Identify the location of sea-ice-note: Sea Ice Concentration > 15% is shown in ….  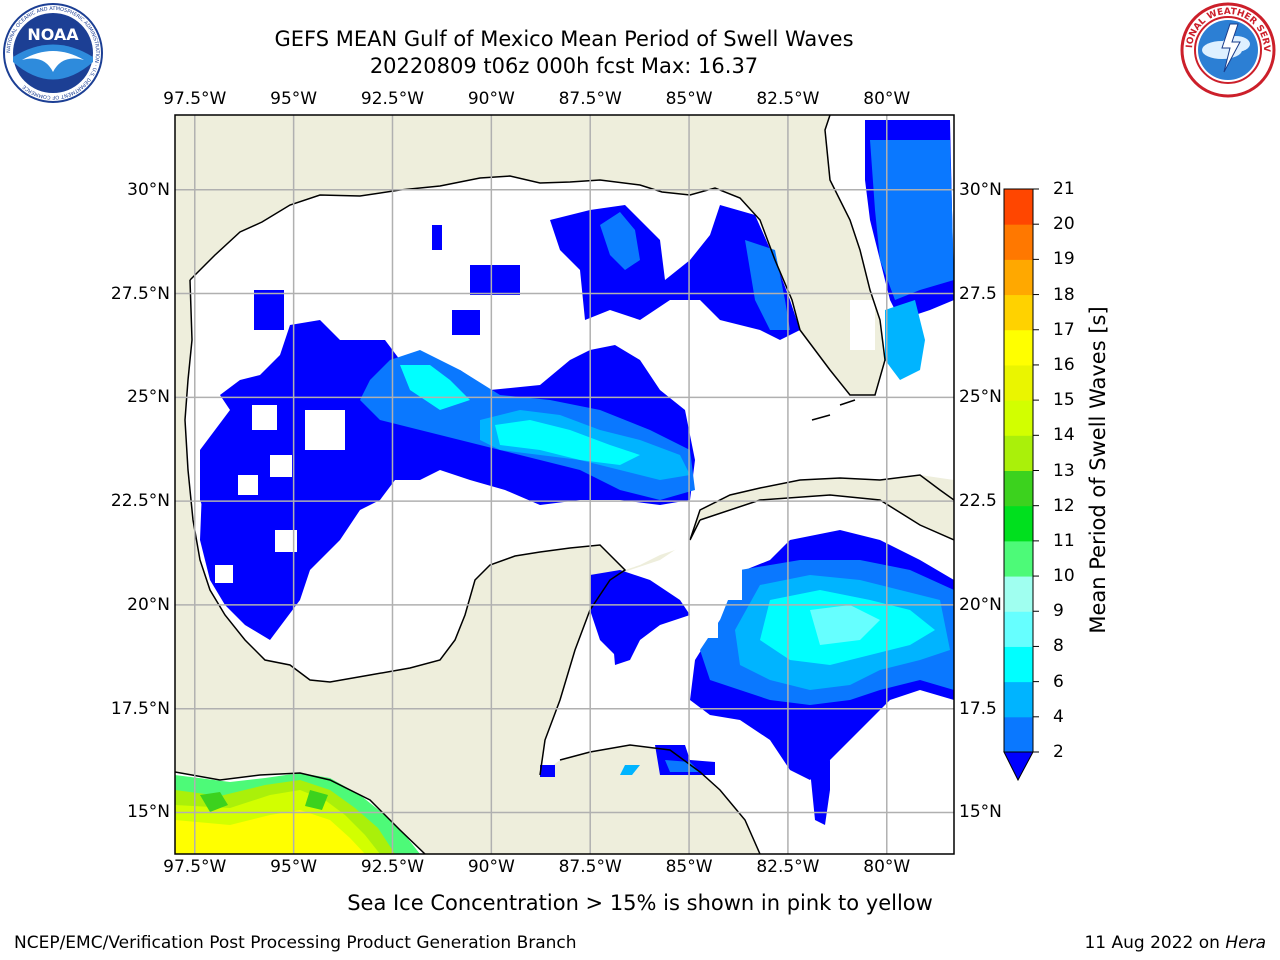
(640, 903).